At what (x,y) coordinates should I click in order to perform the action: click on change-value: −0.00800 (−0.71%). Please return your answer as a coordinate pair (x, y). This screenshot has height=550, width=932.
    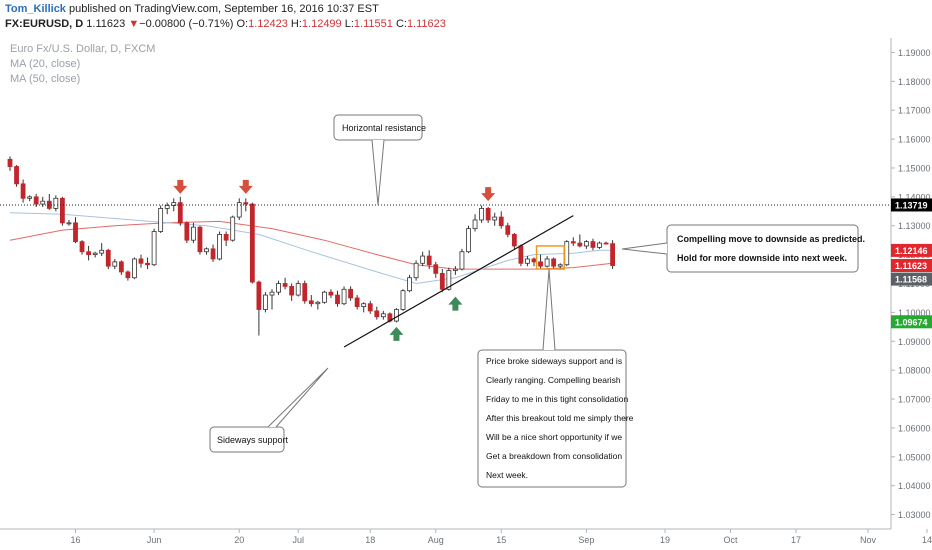
    Looking at the image, I should click on (186, 24).